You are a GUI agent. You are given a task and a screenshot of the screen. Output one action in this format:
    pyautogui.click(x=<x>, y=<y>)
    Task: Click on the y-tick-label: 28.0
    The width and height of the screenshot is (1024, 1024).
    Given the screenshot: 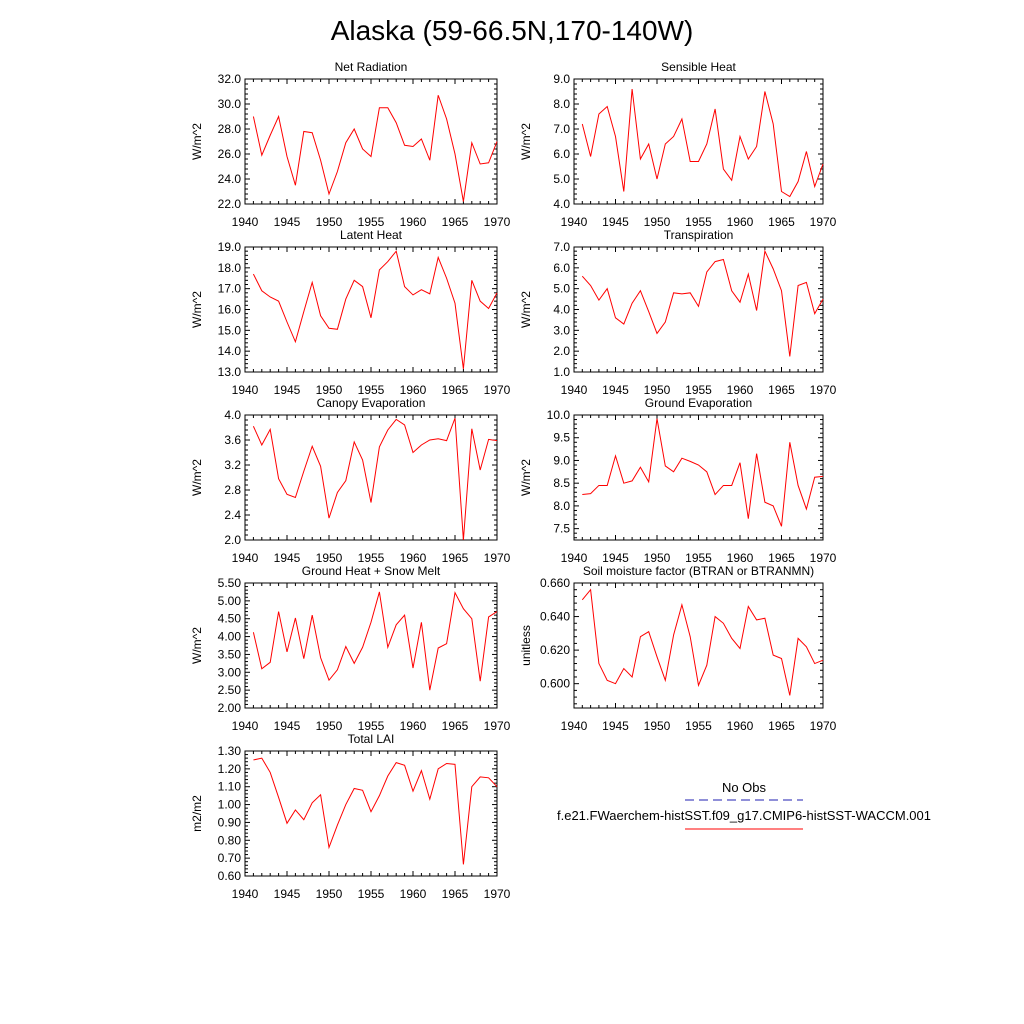 What is the action you would take?
    pyautogui.click(x=230, y=129)
    